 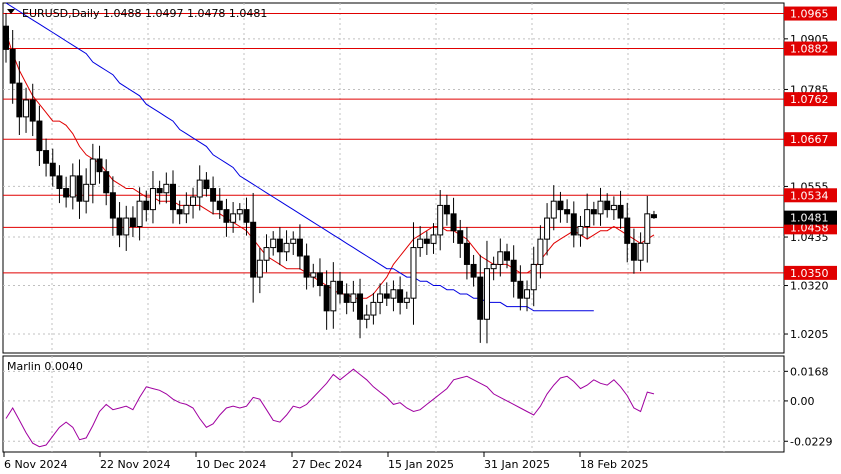 I want to click on oscillator-axis: 0.0168 0.00 -0.0229, so click(x=808, y=406).